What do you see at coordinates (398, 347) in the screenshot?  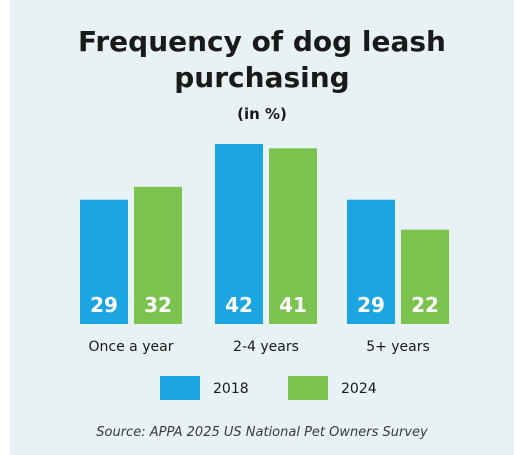 I see `category-label: 5+ years` at bounding box center [398, 347].